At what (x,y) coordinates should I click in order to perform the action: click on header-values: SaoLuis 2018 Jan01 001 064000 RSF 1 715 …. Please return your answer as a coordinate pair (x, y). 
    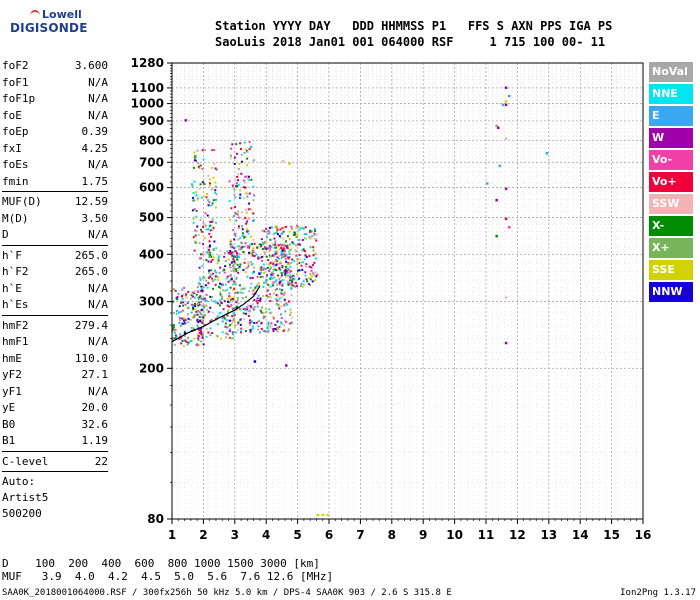
    Looking at the image, I should click on (410, 42).